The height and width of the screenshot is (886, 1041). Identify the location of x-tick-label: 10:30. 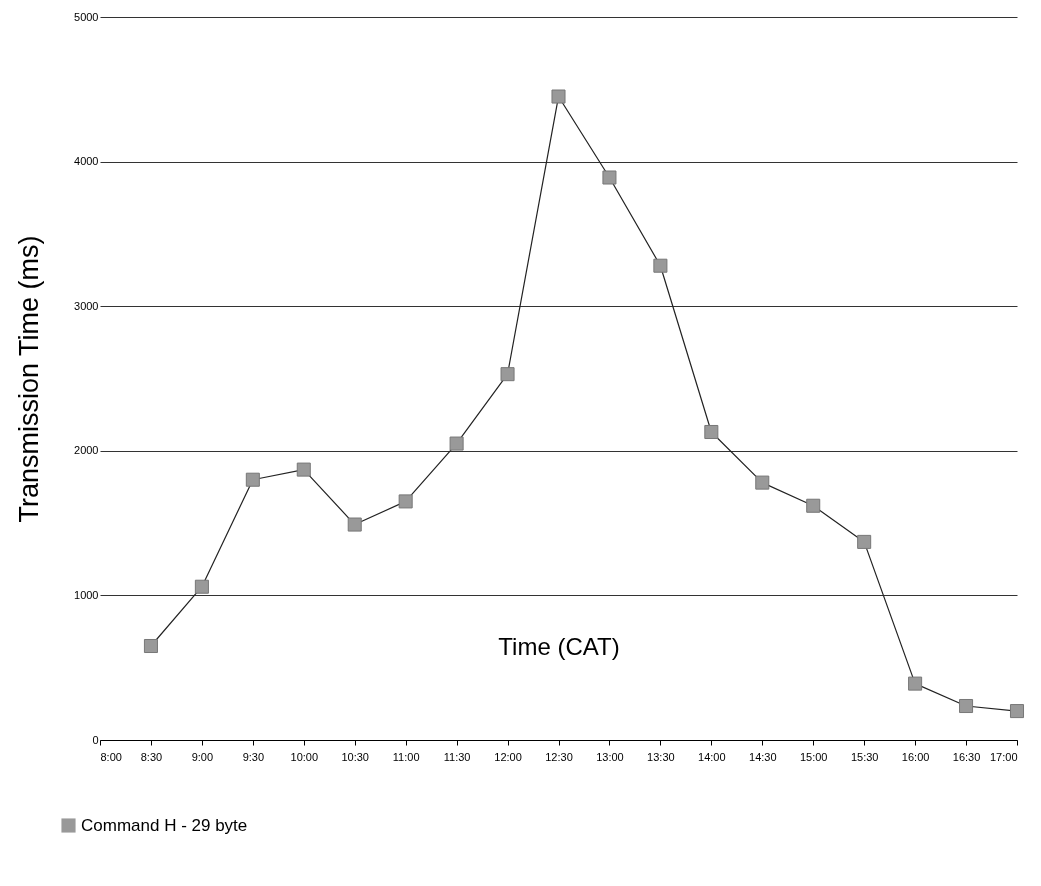
(355, 756).